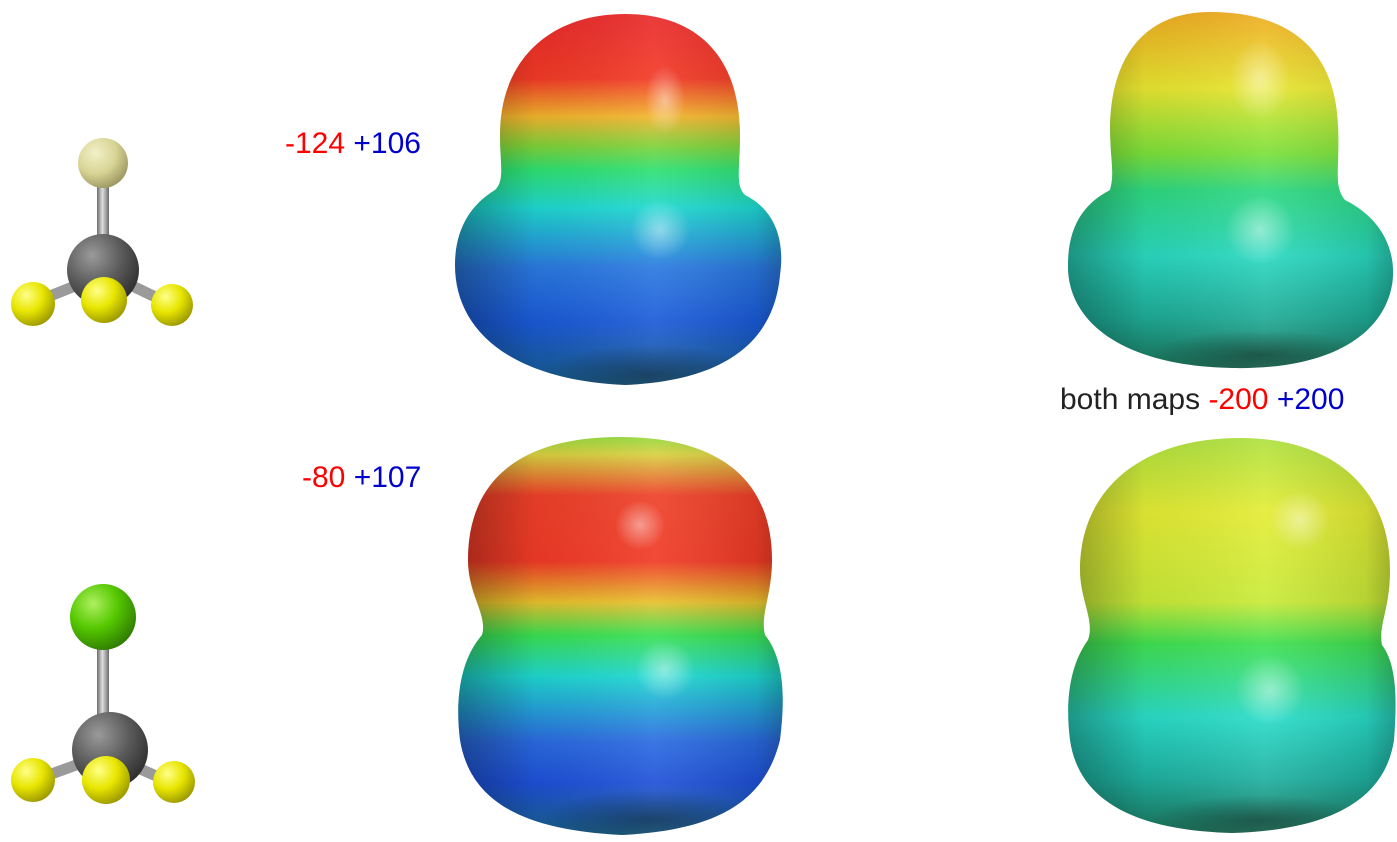 This screenshot has height=842, width=1397. I want to click on caption-range-min: -200, so click(1238, 399).